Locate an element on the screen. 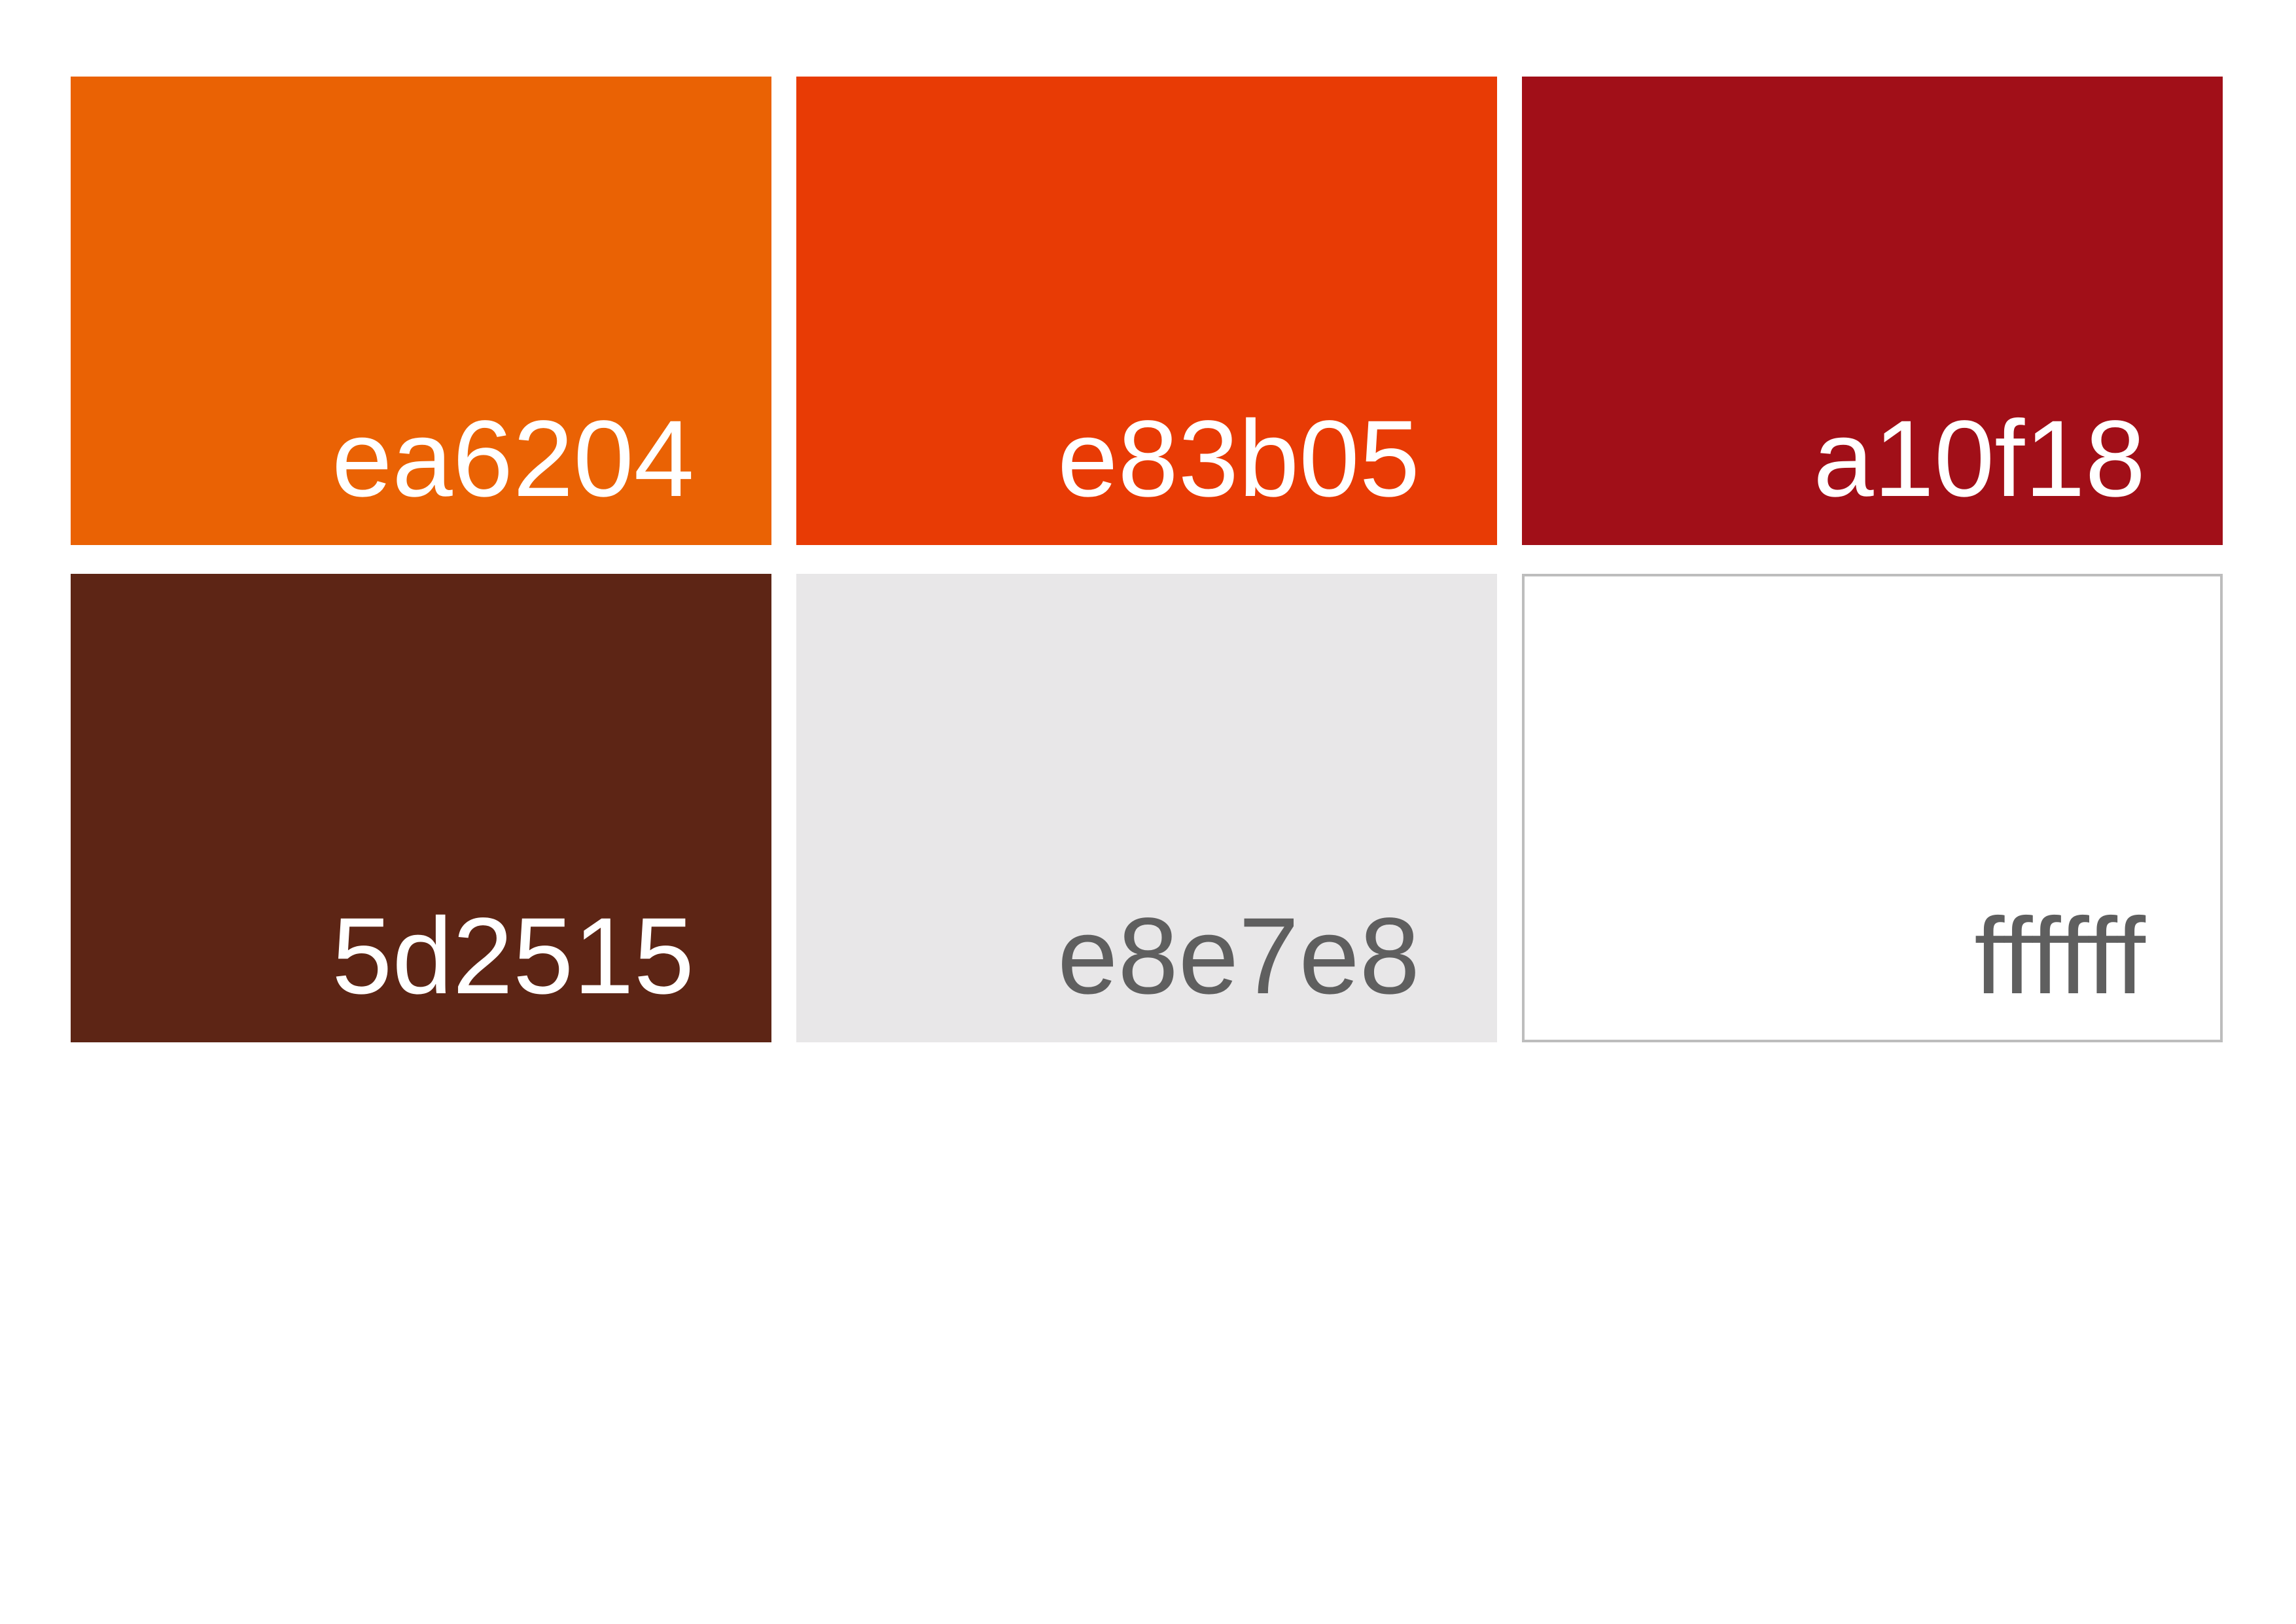  swatch-e83b05: e83b05 is located at coordinates (1146, 311).